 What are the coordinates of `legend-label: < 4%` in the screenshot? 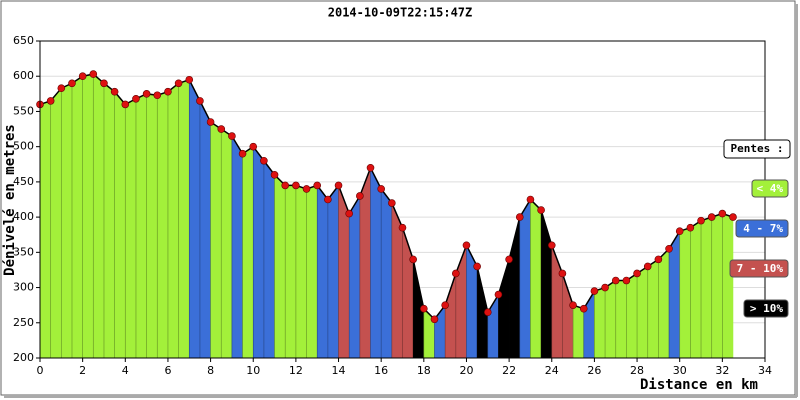 It's located at (770, 188).